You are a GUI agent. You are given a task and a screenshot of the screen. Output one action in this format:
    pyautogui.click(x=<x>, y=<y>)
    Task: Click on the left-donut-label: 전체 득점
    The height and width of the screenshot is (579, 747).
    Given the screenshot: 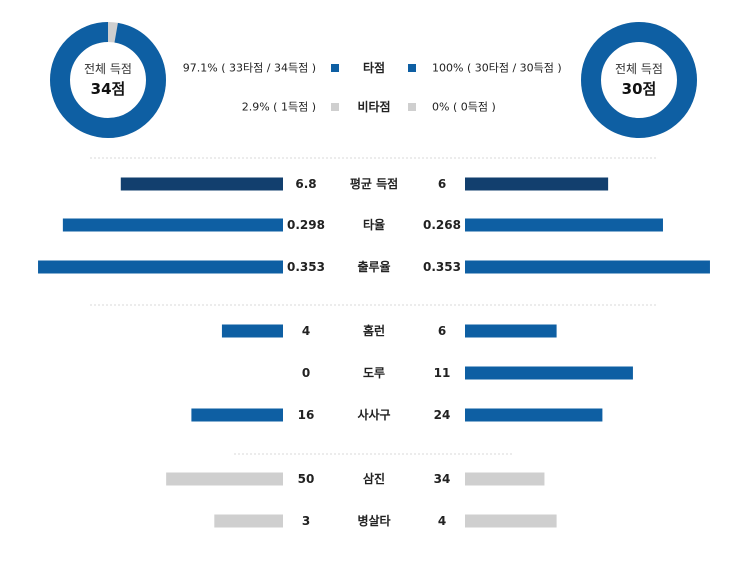 What is the action you would take?
    pyautogui.click(x=108, y=69)
    